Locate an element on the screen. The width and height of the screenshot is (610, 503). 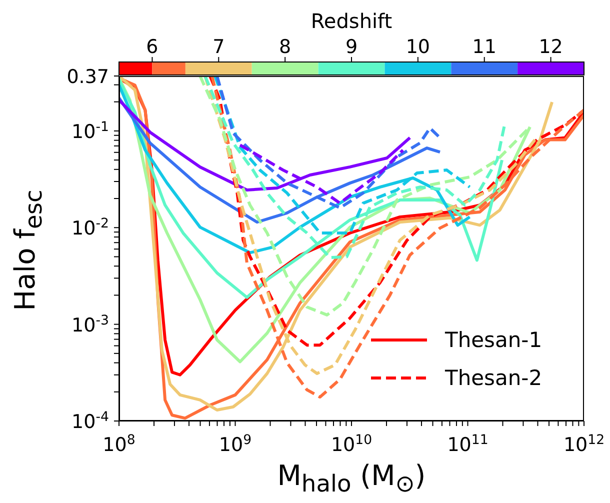
x-tick-label: 10$^{9}$ is located at coordinates (235, 444).